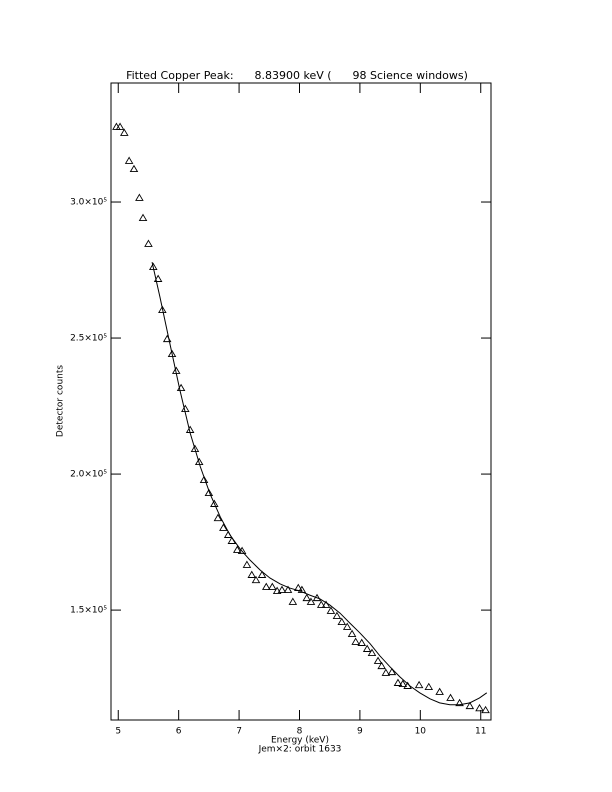  What do you see at coordinates (88, 475) in the screenshot?
I see `y-tick-label: 2.0×10⁵` at bounding box center [88, 475].